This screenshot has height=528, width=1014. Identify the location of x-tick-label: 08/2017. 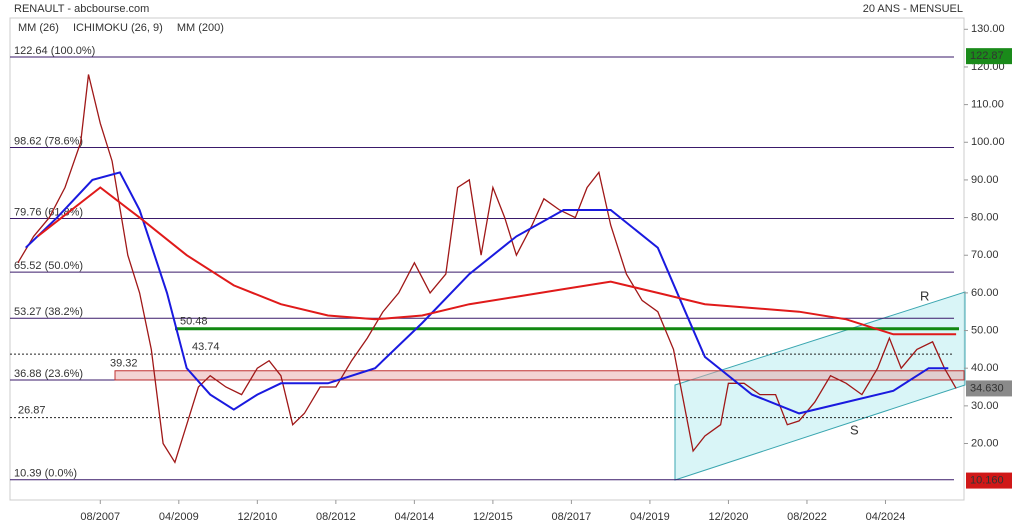
(572, 517).